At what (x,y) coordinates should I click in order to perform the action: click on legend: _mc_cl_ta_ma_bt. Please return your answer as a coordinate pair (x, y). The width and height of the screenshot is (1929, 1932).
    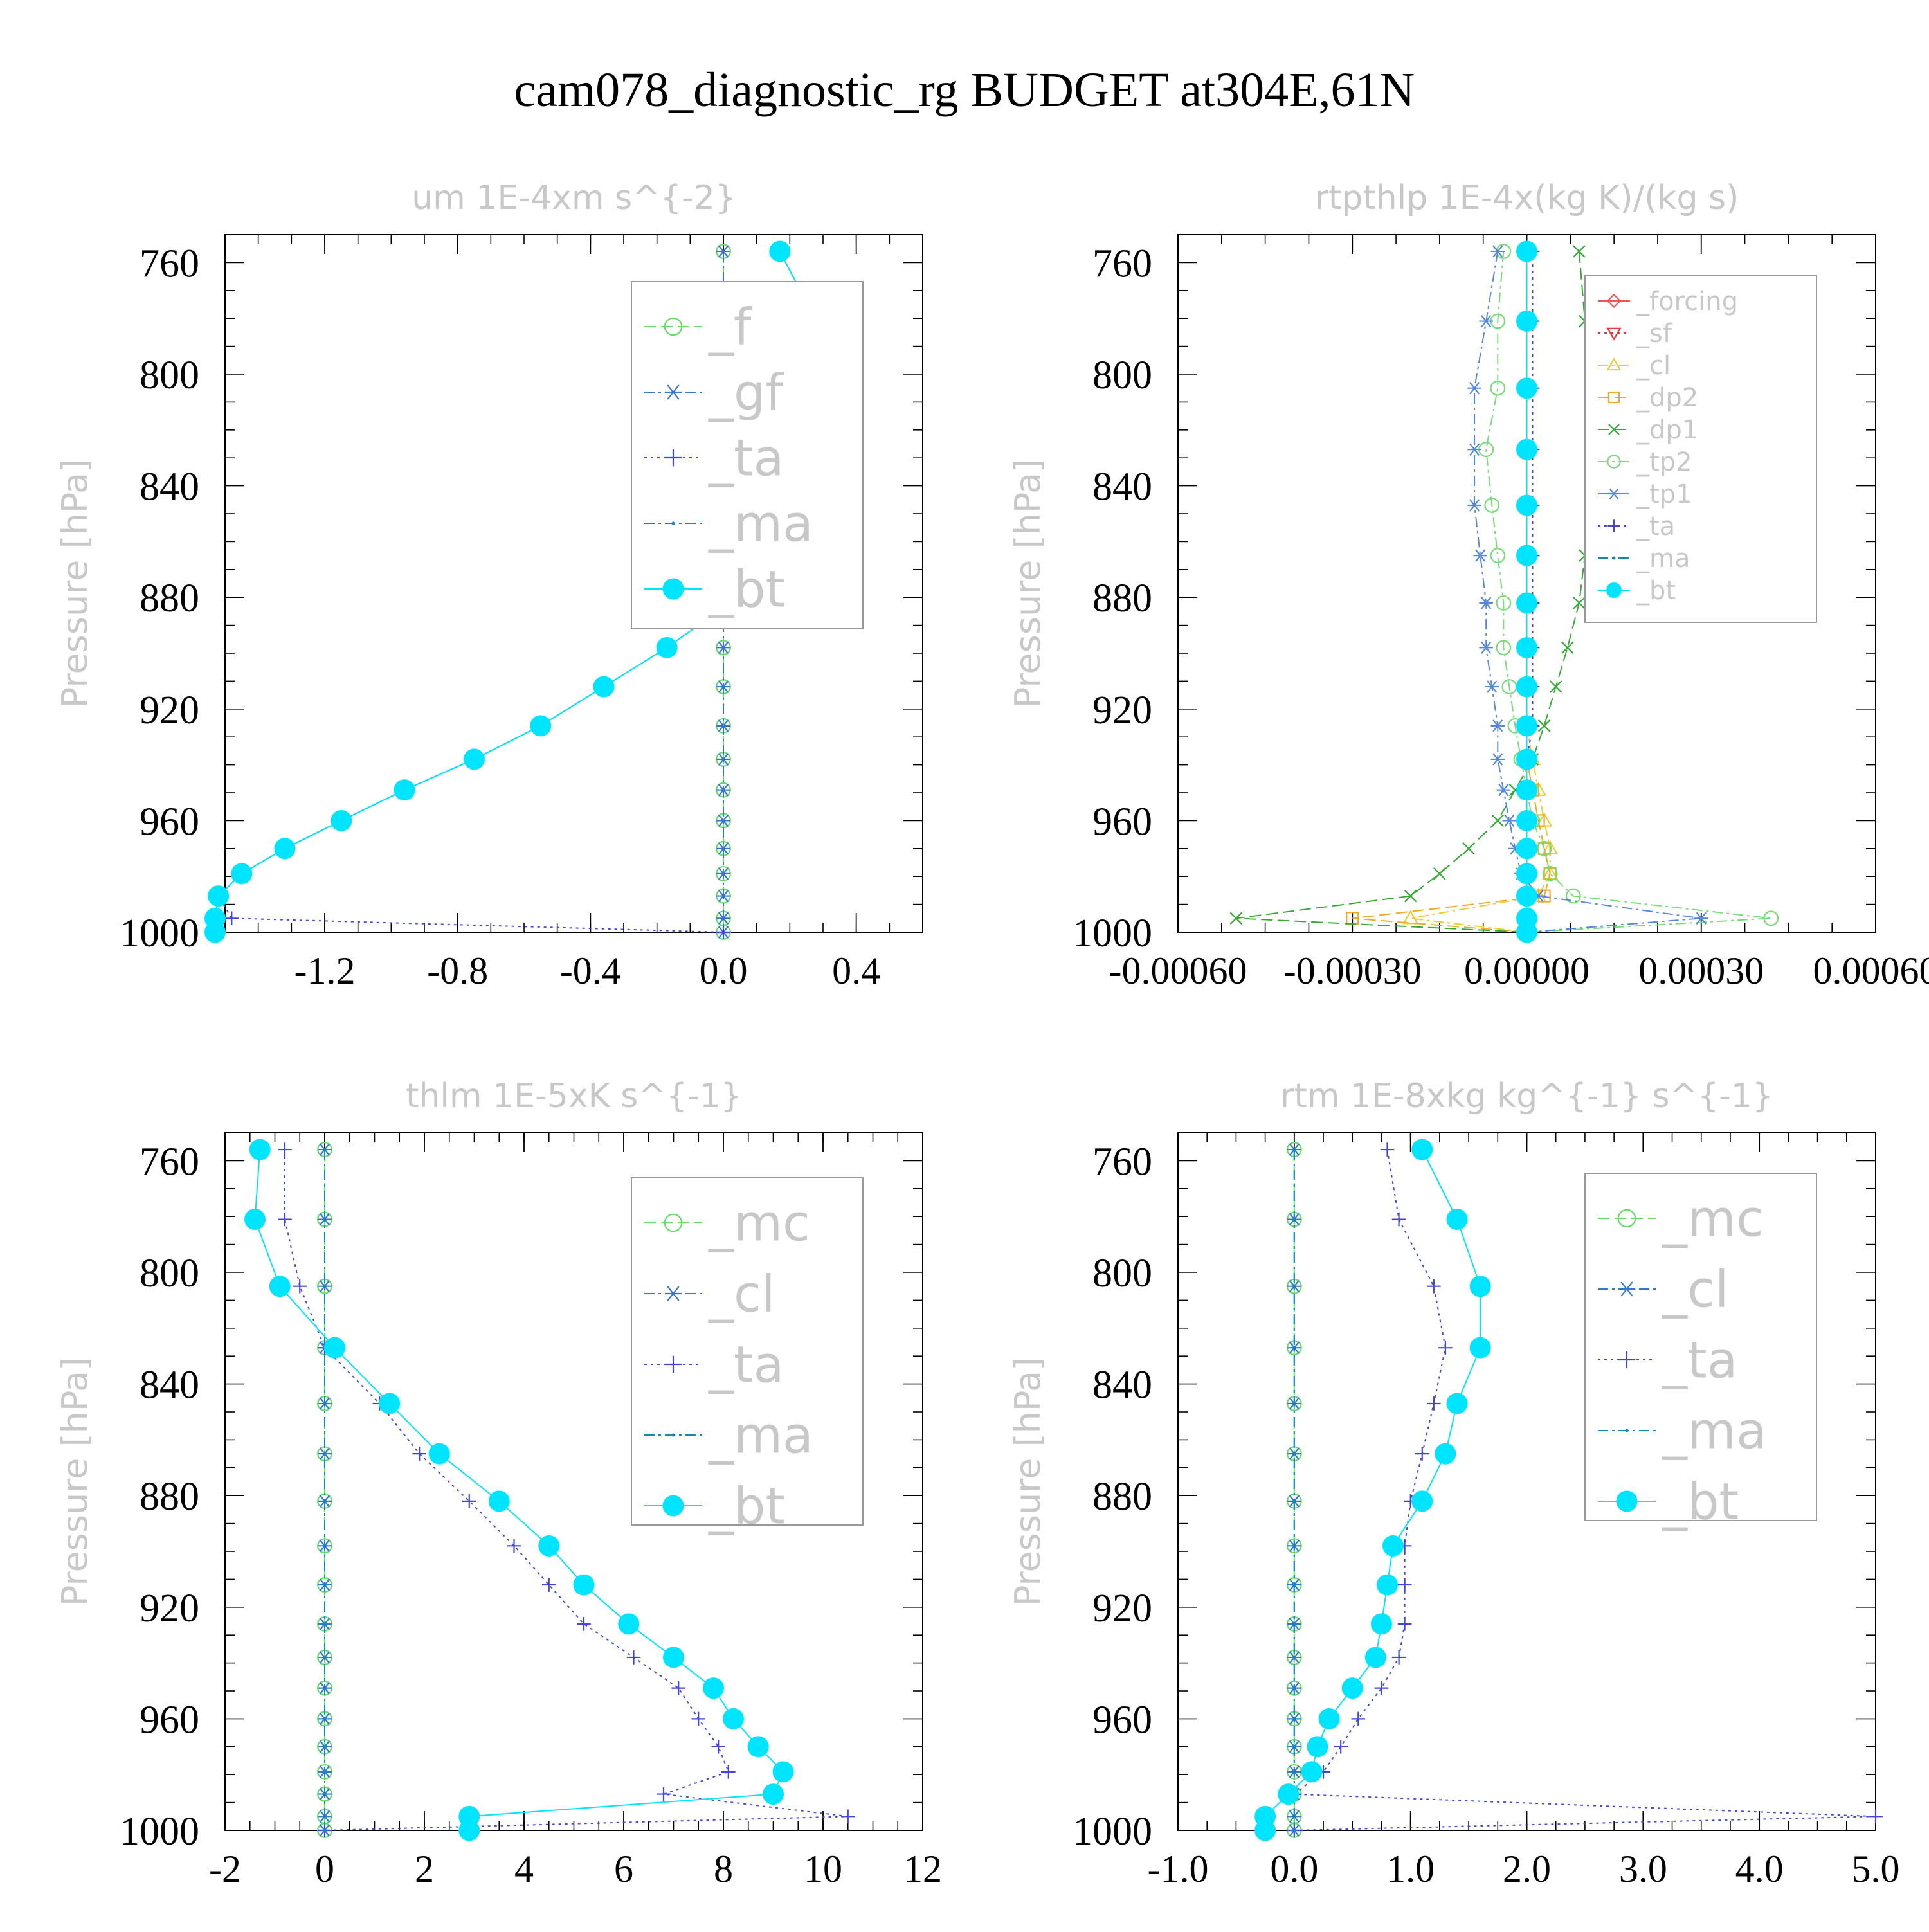
    Looking at the image, I should click on (747, 1356).